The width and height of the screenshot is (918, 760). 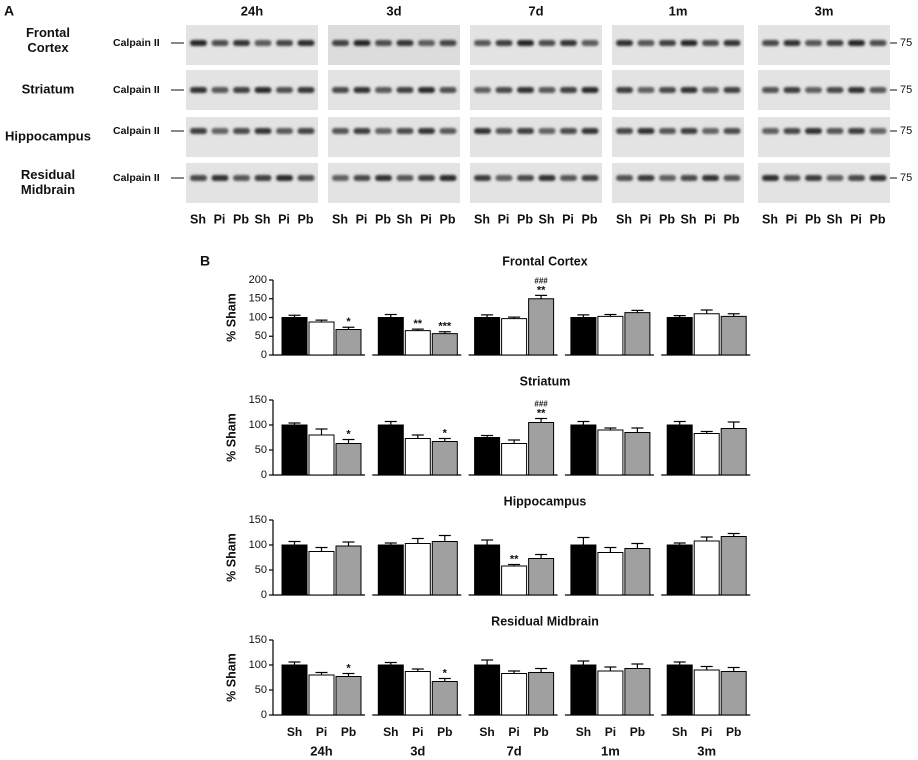 I want to click on significance-mark: **, so click(x=418, y=324).